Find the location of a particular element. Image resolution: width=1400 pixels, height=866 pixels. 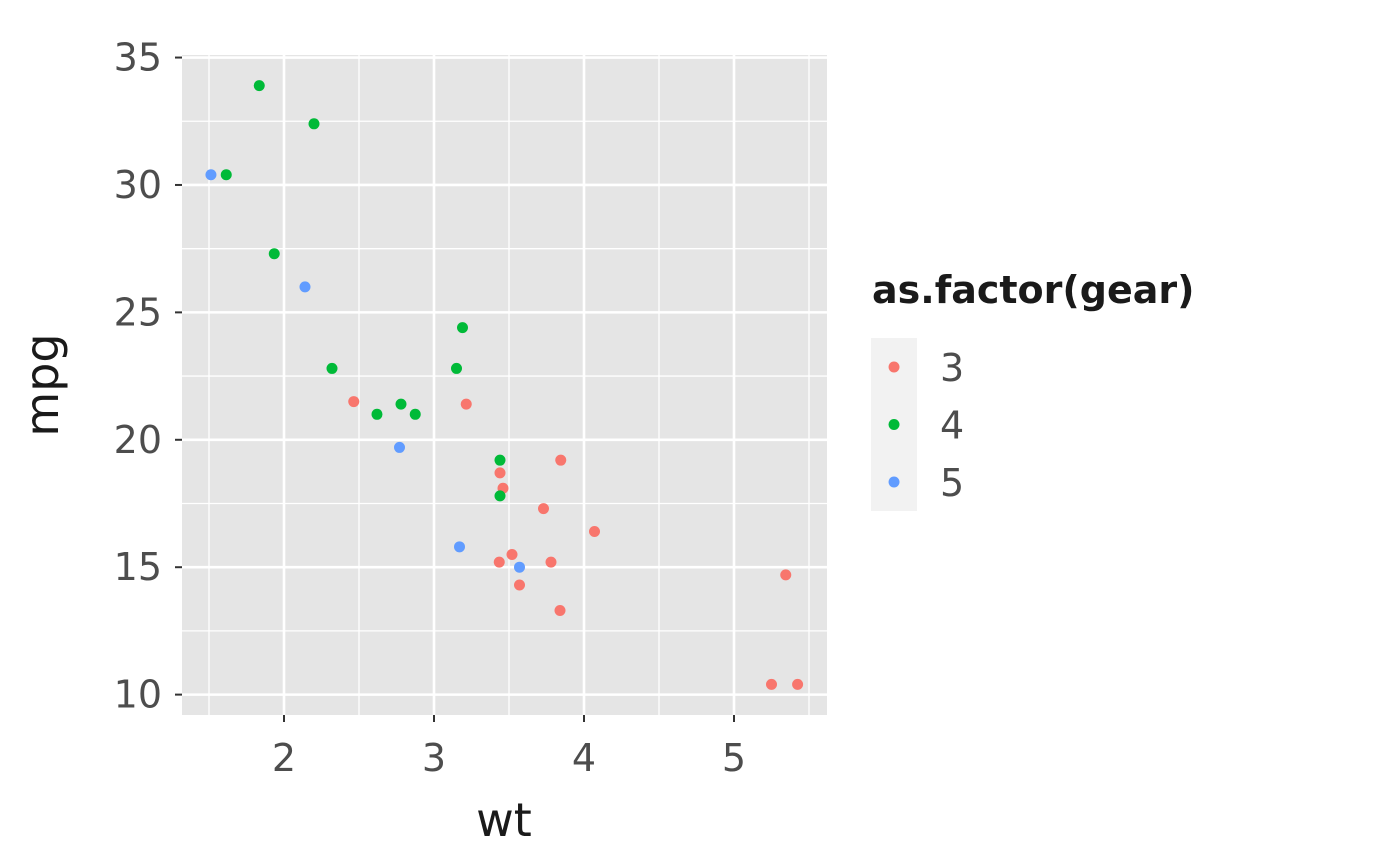

legend-label-4: 4 is located at coordinates (952, 426).